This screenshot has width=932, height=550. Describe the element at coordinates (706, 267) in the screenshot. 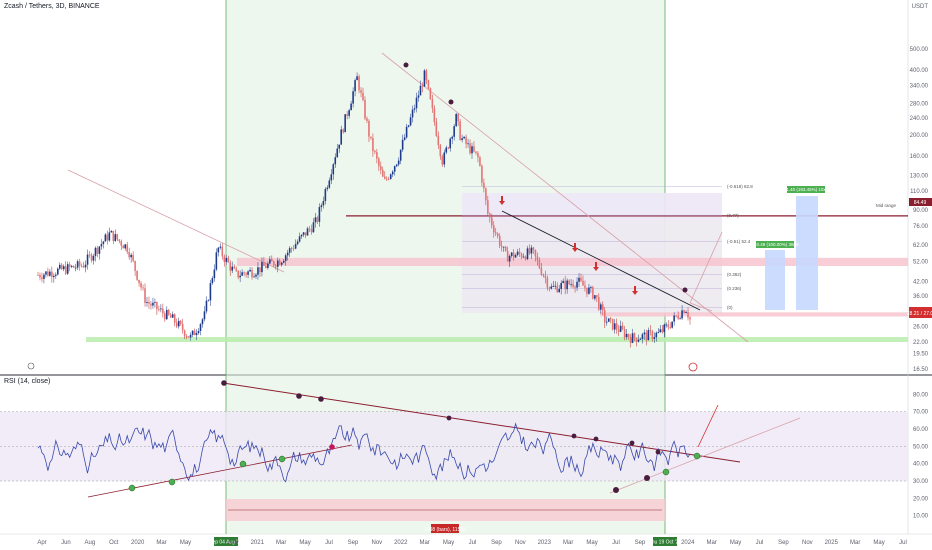

I see `projection-arrow` at that location.